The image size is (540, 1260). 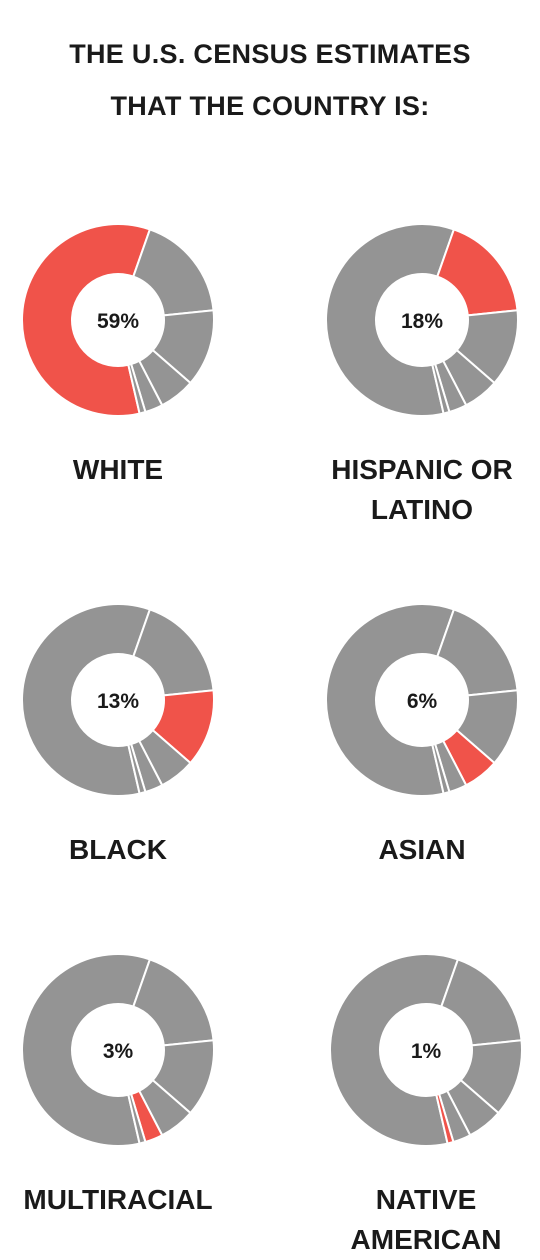 I want to click on donut-black: 13%, so click(x=118, y=700).